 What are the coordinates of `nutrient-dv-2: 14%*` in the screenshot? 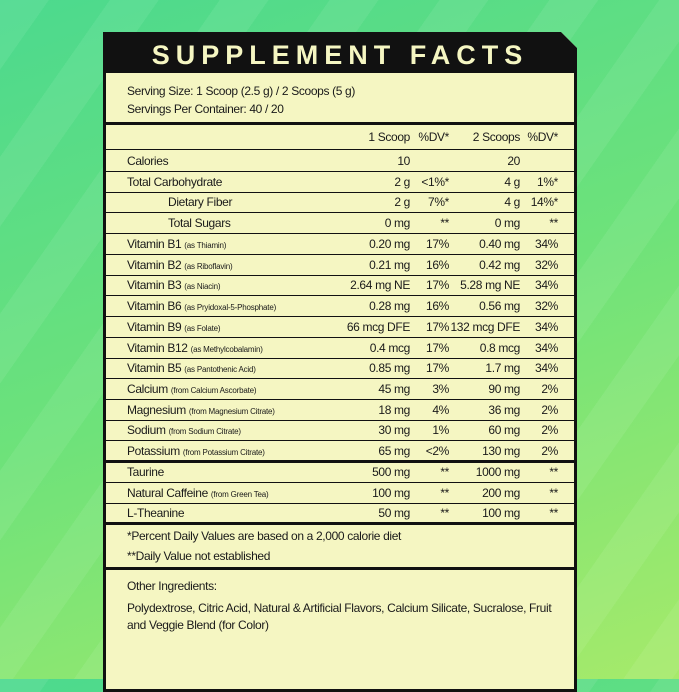 It's located at (544, 202).